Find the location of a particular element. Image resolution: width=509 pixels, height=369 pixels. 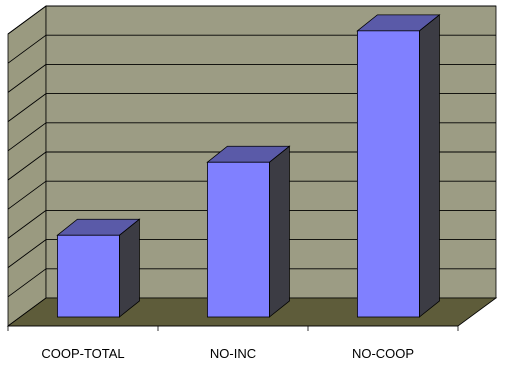

x-tick-label-no-inc: NO-INC is located at coordinates (233, 353).